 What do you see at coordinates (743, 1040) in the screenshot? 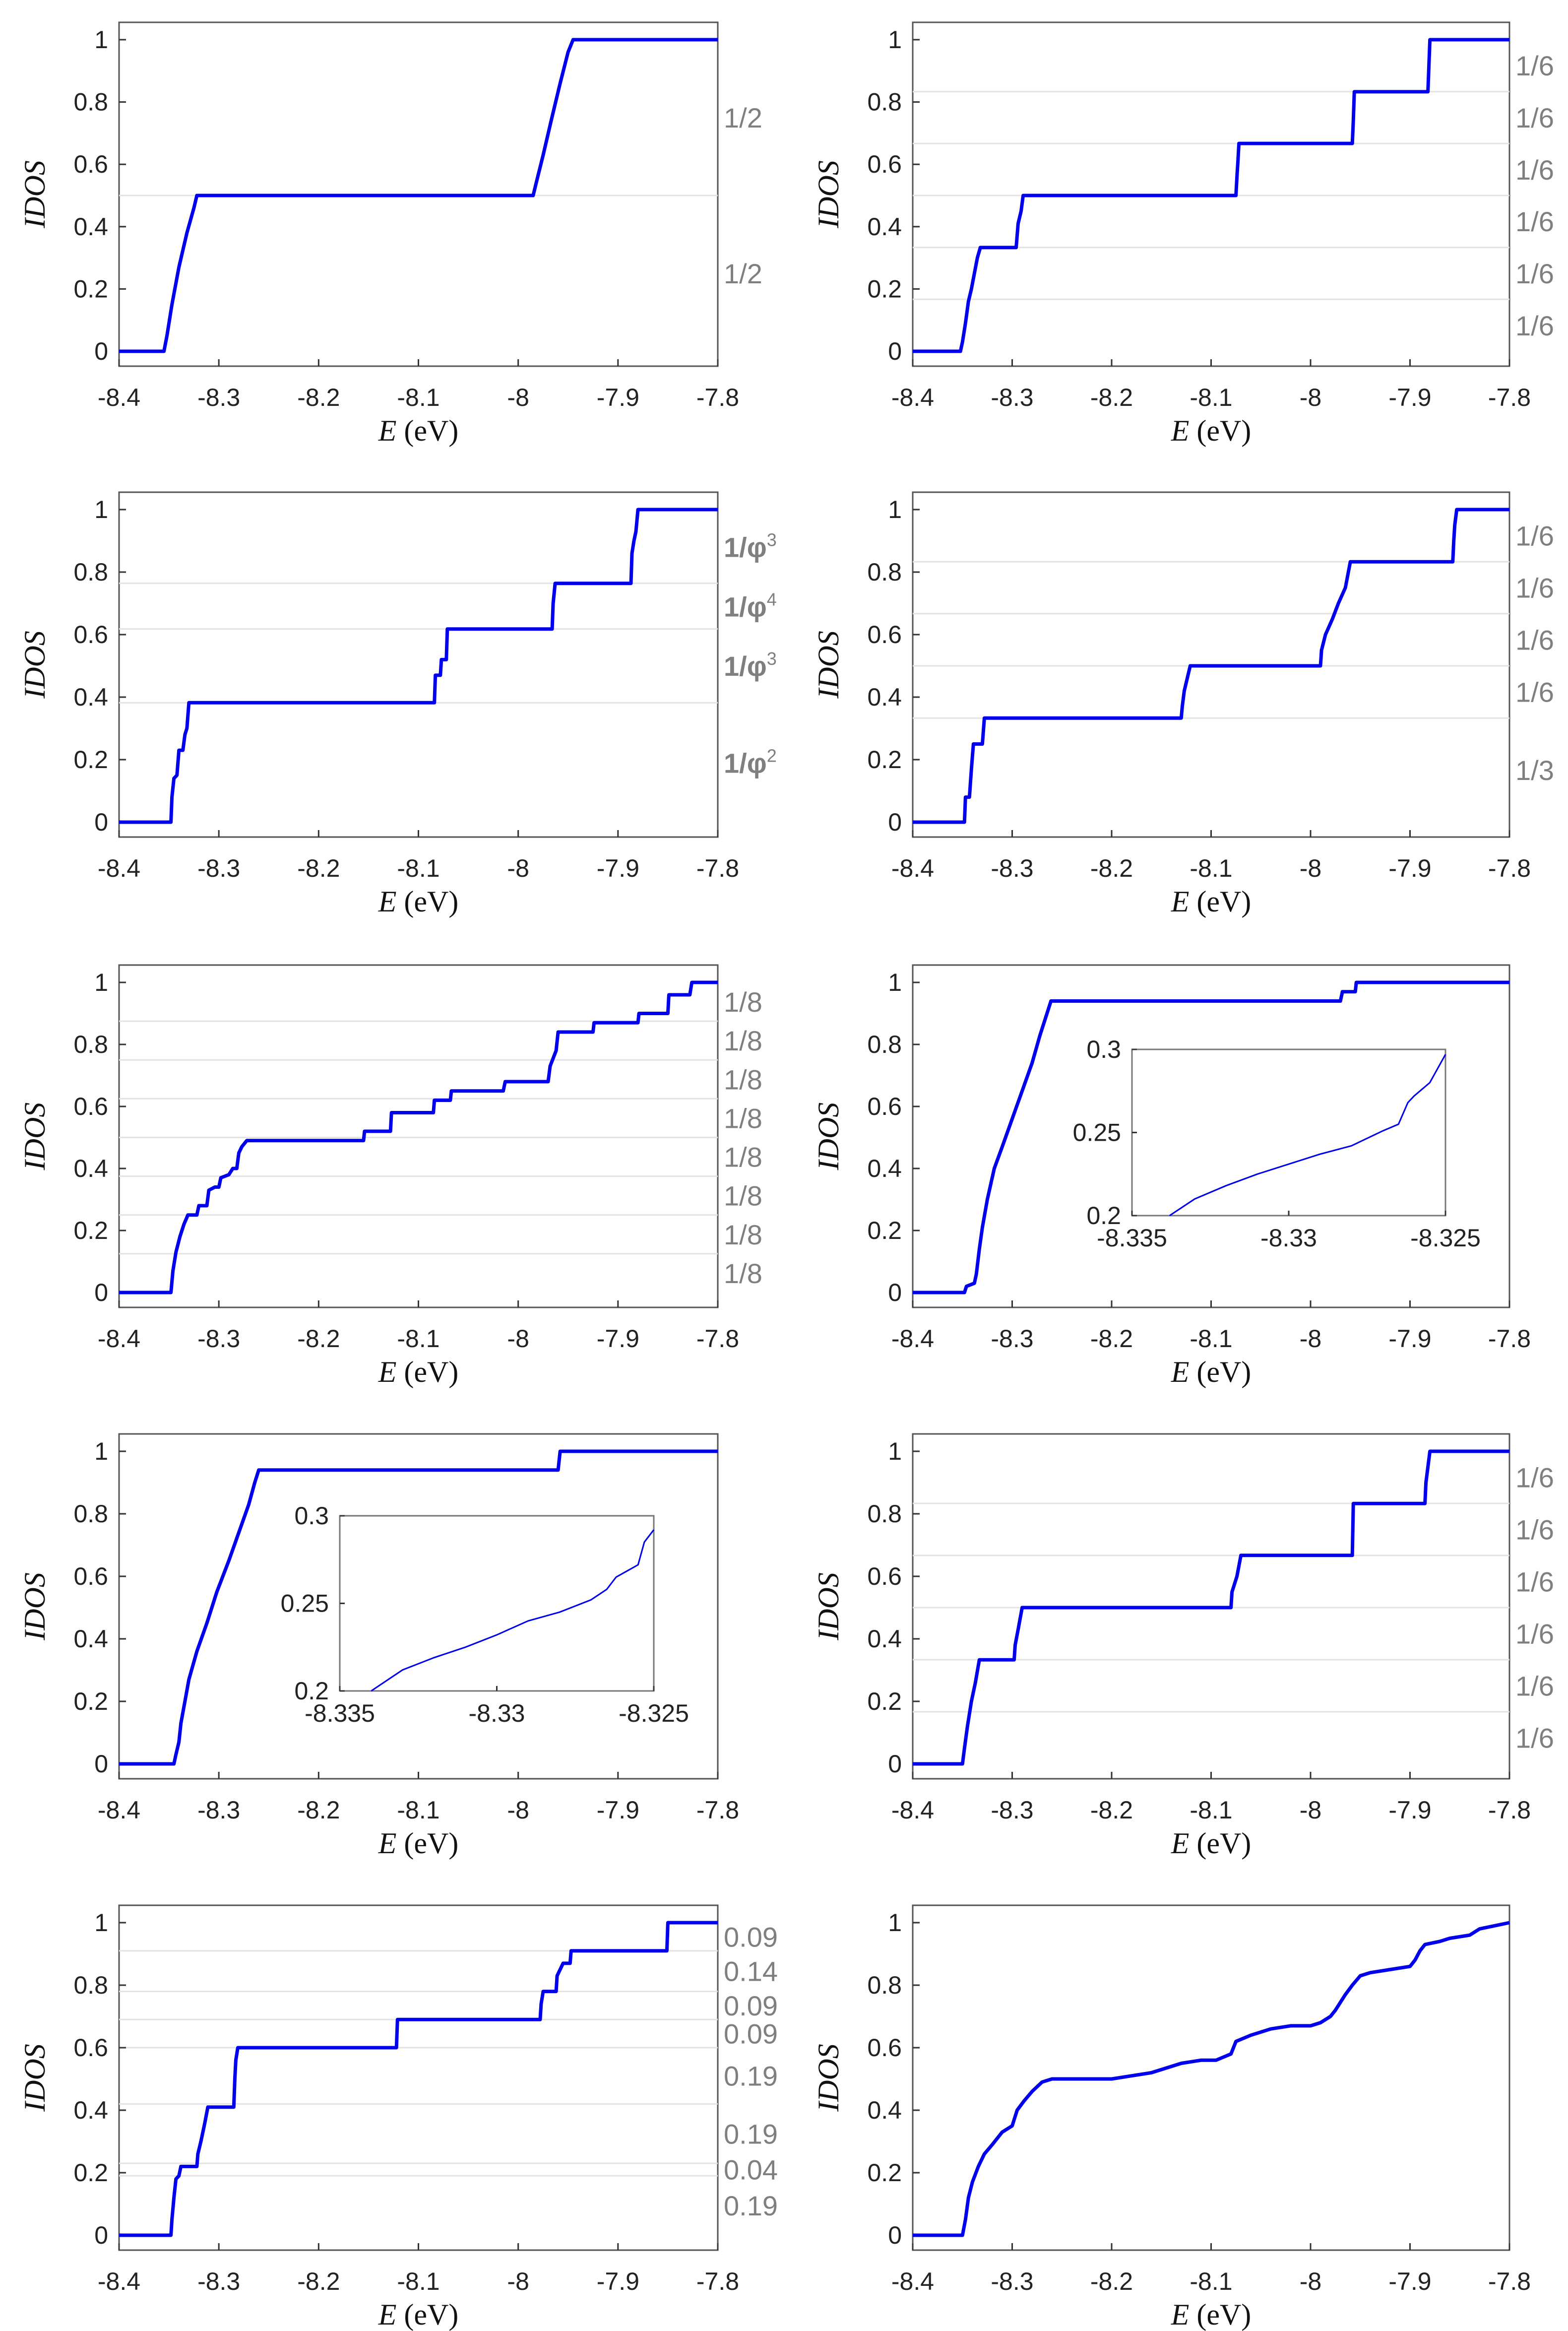
I see `annotation-label: 1/8` at bounding box center [743, 1040].